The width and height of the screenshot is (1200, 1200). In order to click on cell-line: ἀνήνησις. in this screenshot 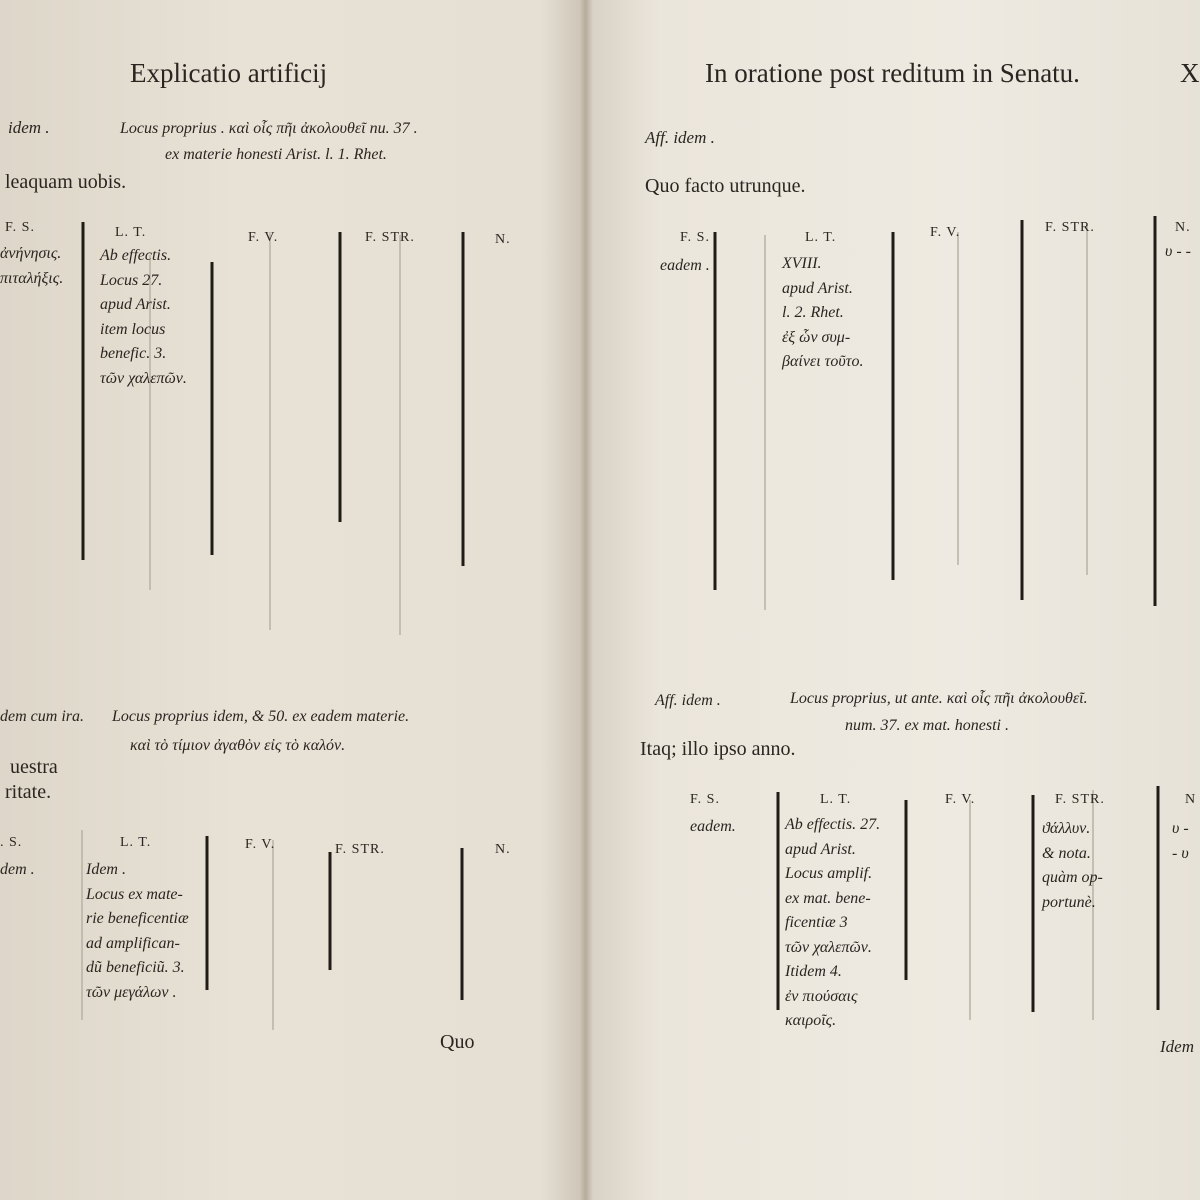, I will do `click(31, 253)`.